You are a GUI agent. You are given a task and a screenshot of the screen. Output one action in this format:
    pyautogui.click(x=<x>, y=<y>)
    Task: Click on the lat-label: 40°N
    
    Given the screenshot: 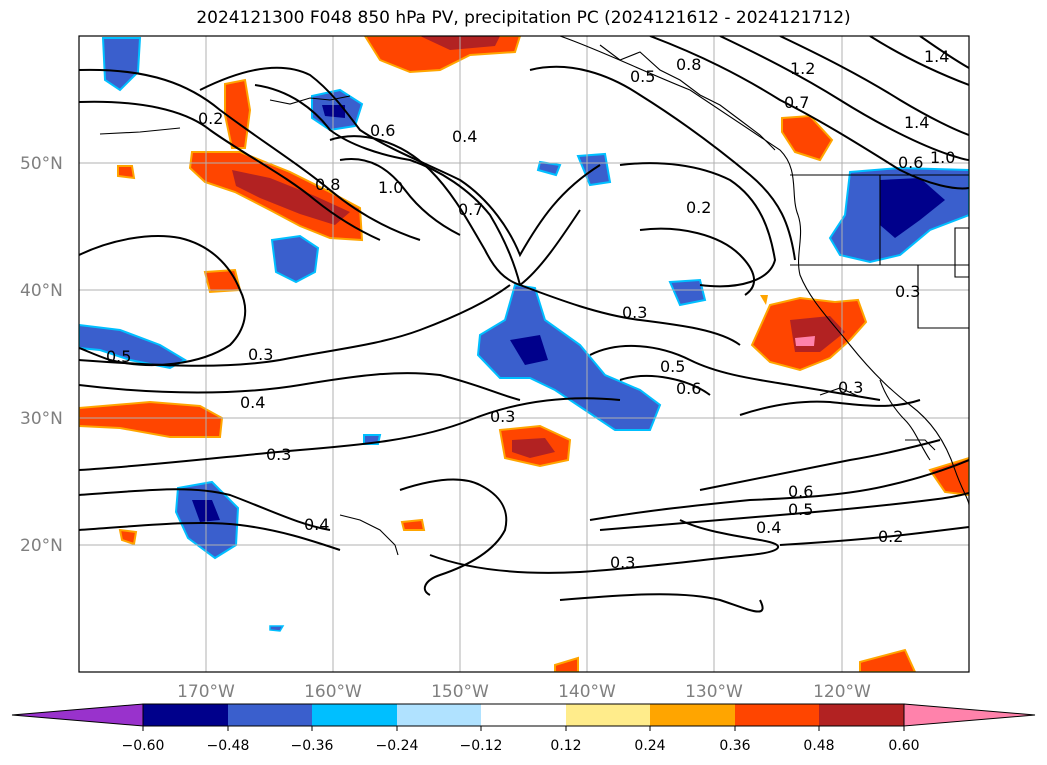 What is the action you would take?
    pyautogui.click(x=41, y=291)
    